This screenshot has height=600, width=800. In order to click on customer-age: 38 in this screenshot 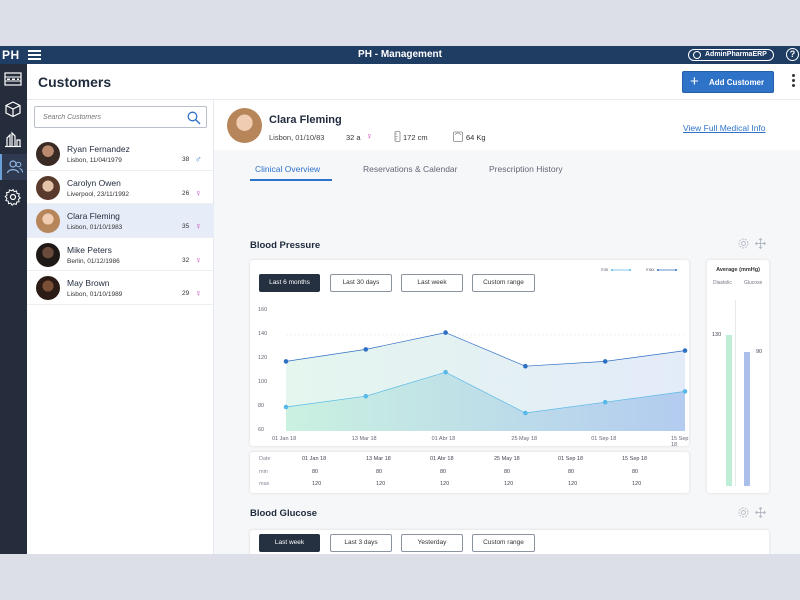, I will do `click(186, 159)`.